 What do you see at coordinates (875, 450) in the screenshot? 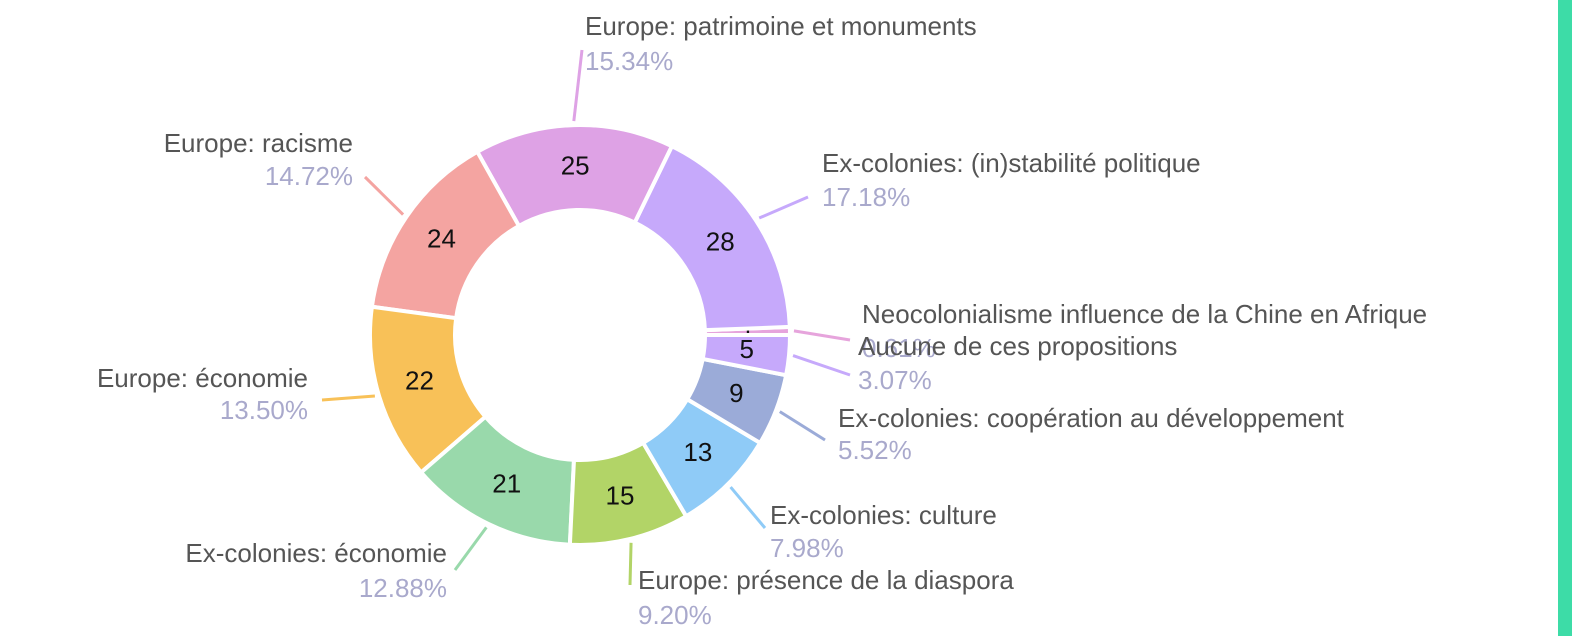
I see `slice-percent: 5.52%` at bounding box center [875, 450].